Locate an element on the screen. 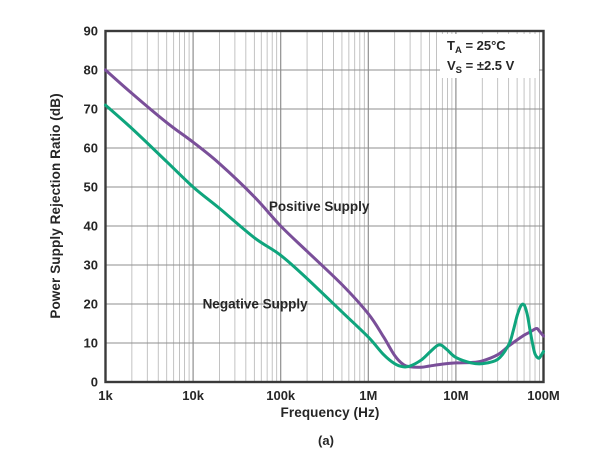 The image size is (613, 461). x-tick-label: 10k is located at coordinates (193, 395).